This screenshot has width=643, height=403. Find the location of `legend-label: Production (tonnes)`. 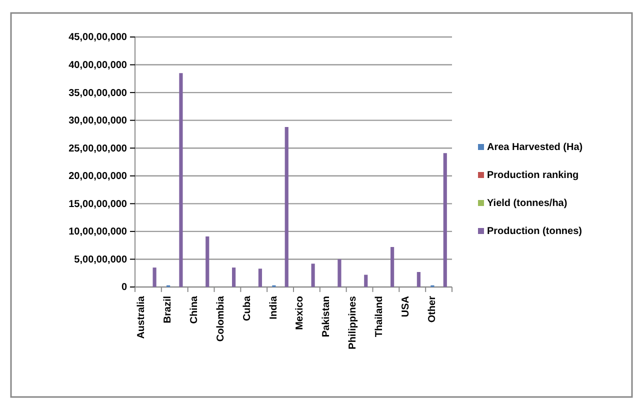

legend-label: Production (tonnes) is located at coordinates (534, 231).